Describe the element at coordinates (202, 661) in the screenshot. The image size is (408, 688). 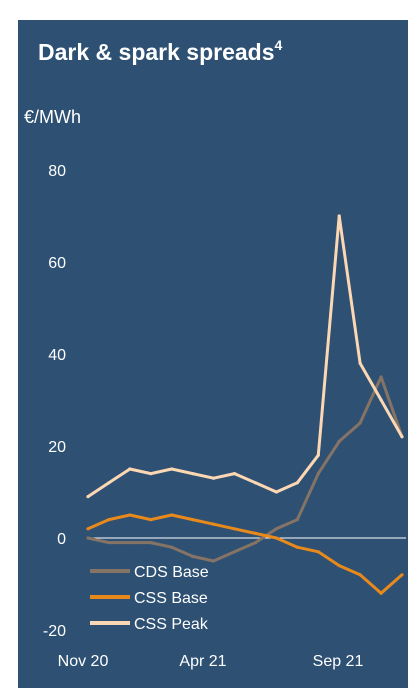
I see `x-tick-label: Apr 21` at that location.